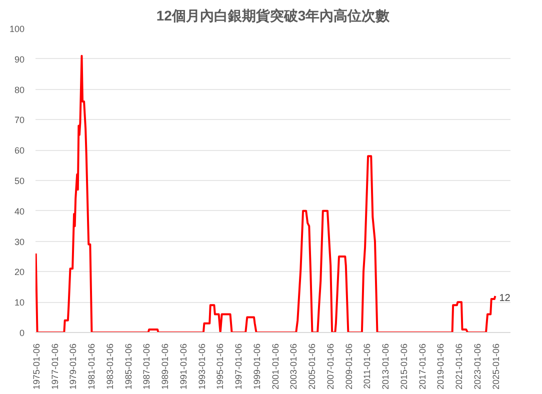 This screenshot has width=542, height=394. Describe the element at coordinates (19, 181) in the screenshot. I see `y-tick-label: 50` at that location.